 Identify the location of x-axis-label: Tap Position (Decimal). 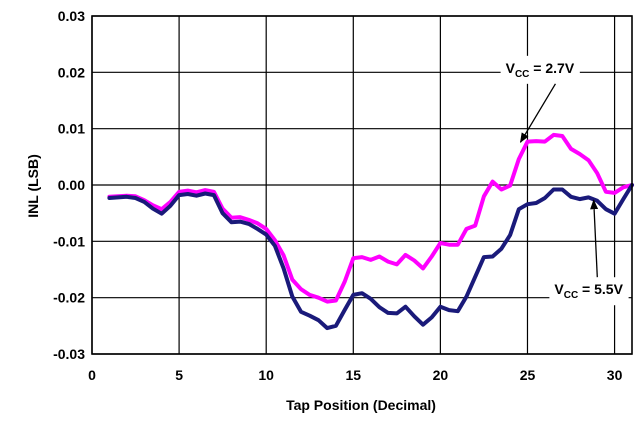
(361, 405).